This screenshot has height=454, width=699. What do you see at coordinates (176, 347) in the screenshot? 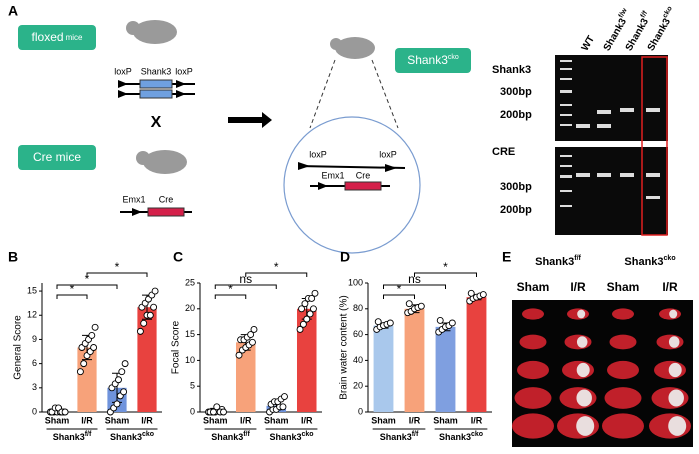
I see `y-axis-label: Focal Score` at bounding box center [176, 347].